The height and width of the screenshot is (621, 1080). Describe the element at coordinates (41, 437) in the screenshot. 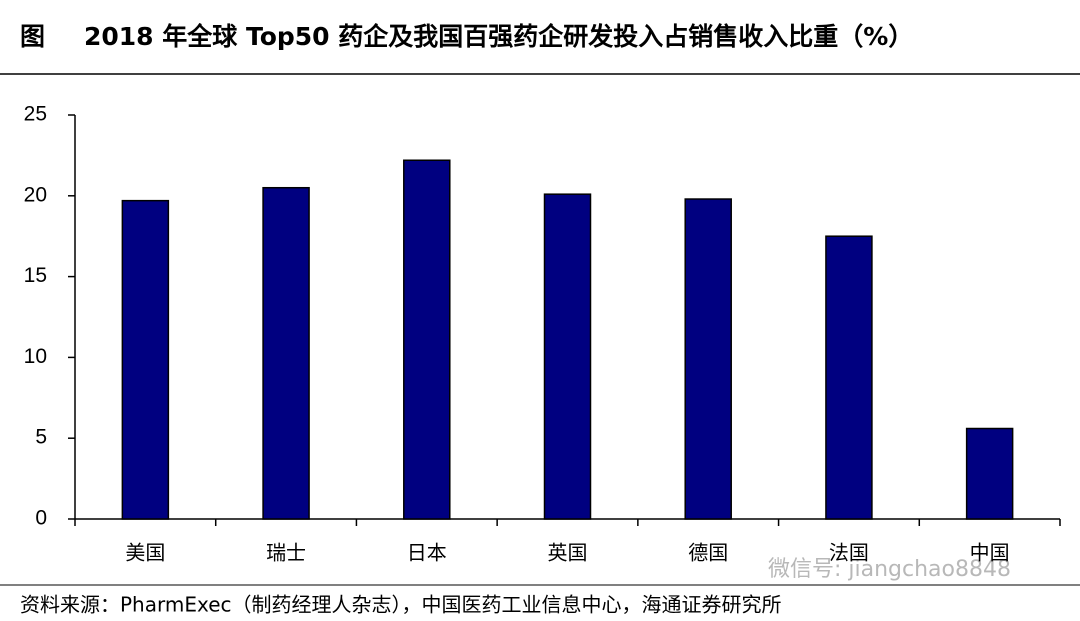

I see `y-tick-label: 5` at that location.